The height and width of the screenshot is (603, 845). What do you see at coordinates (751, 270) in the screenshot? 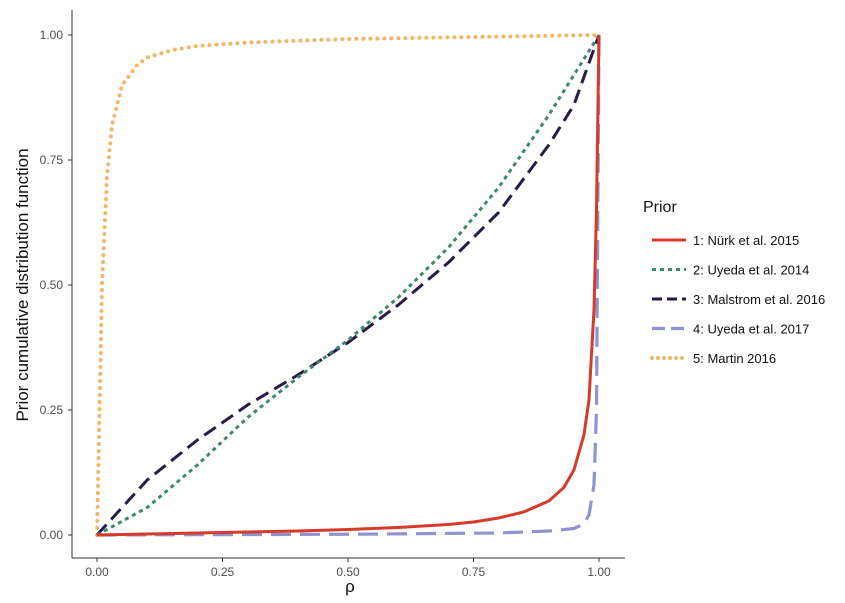
I see `legend-label-2: 2: Uyeda et al. 2014` at bounding box center [751, 270].